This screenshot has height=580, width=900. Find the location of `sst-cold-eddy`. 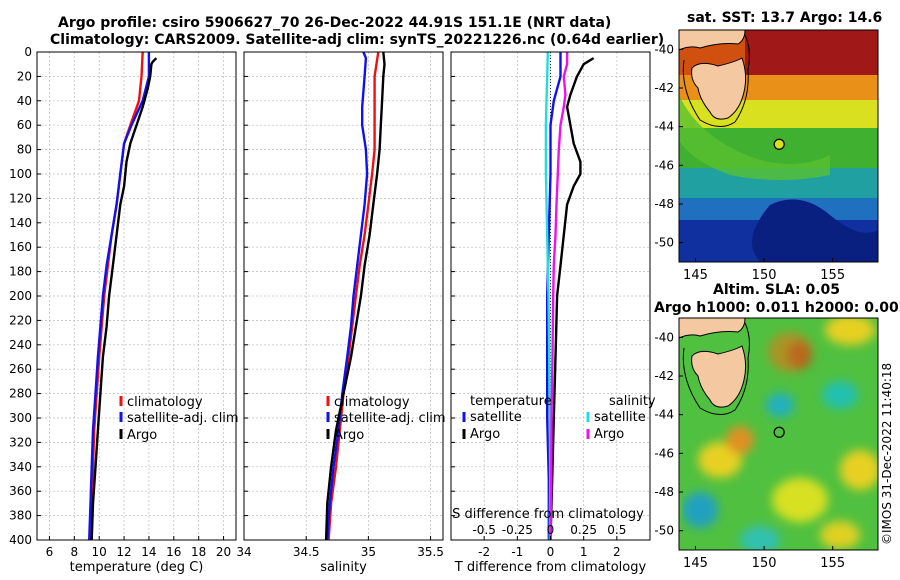

sst-cold-eddy is located at coordinates (815, 230).